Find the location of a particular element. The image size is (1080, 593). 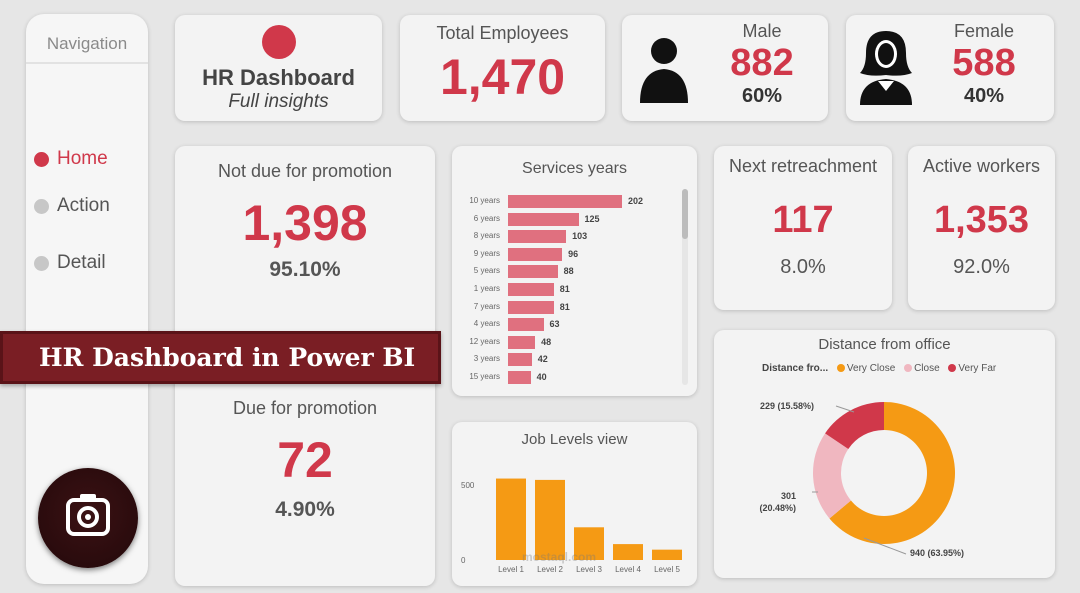

nav-item-home: Home is located at coordinates (71, 159).